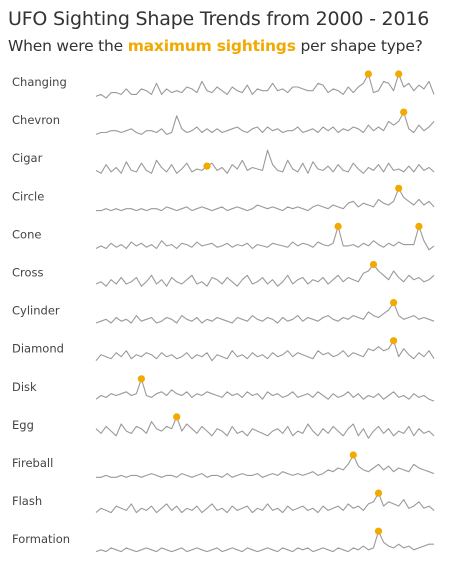 The width and height of the screenshot is (472, 564). What do you see at coordinates (39, 82) in the screenshot?
I see `row-label-changing: Changing` at bounding box center [39, 82].